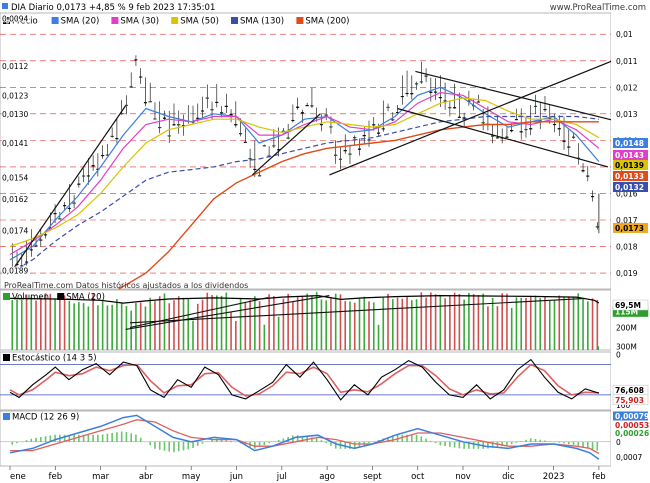  What do you see at coordinates (626, 346) in the screenshot?
I see `volume-axis-label: 300M` at bounding box center [626, 346].